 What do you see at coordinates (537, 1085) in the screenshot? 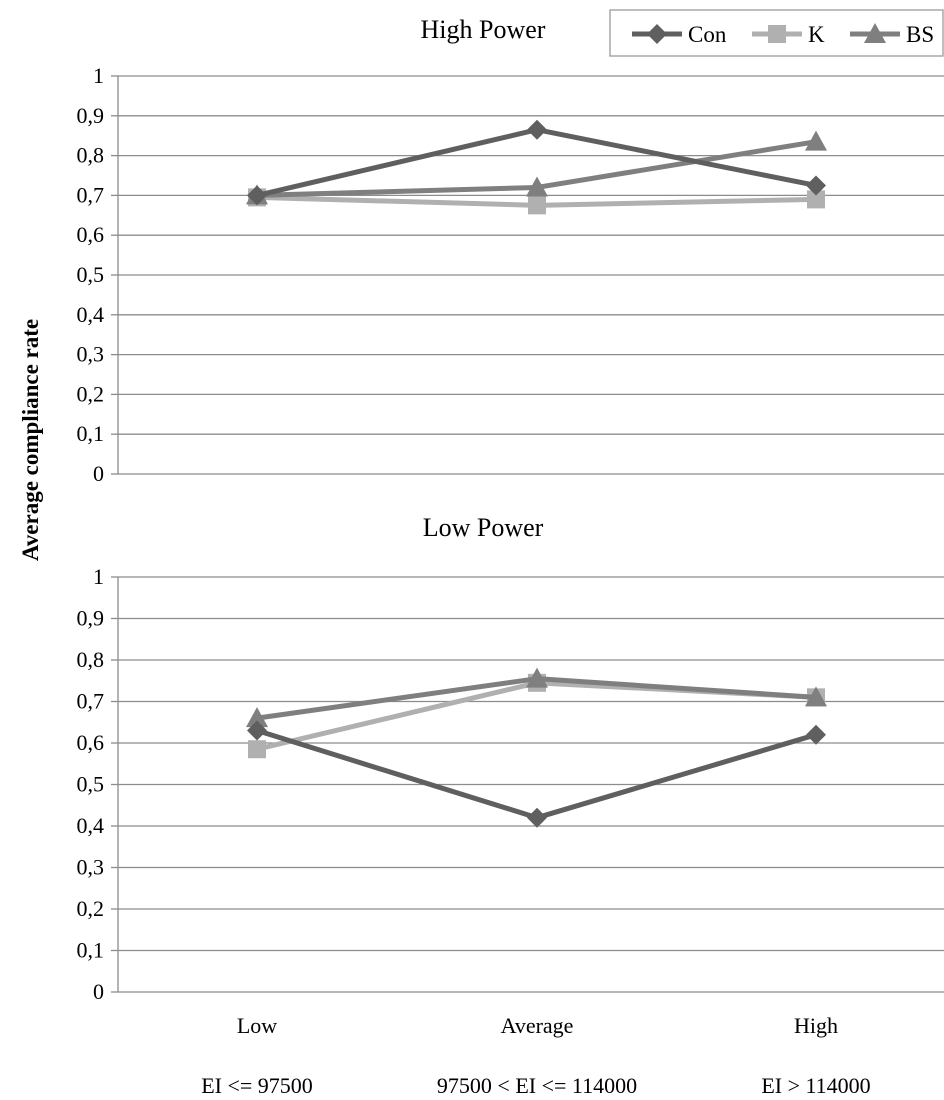
I see `x-range-label: 97500 < EI <= 114000` at bounding box center [537, 1085].